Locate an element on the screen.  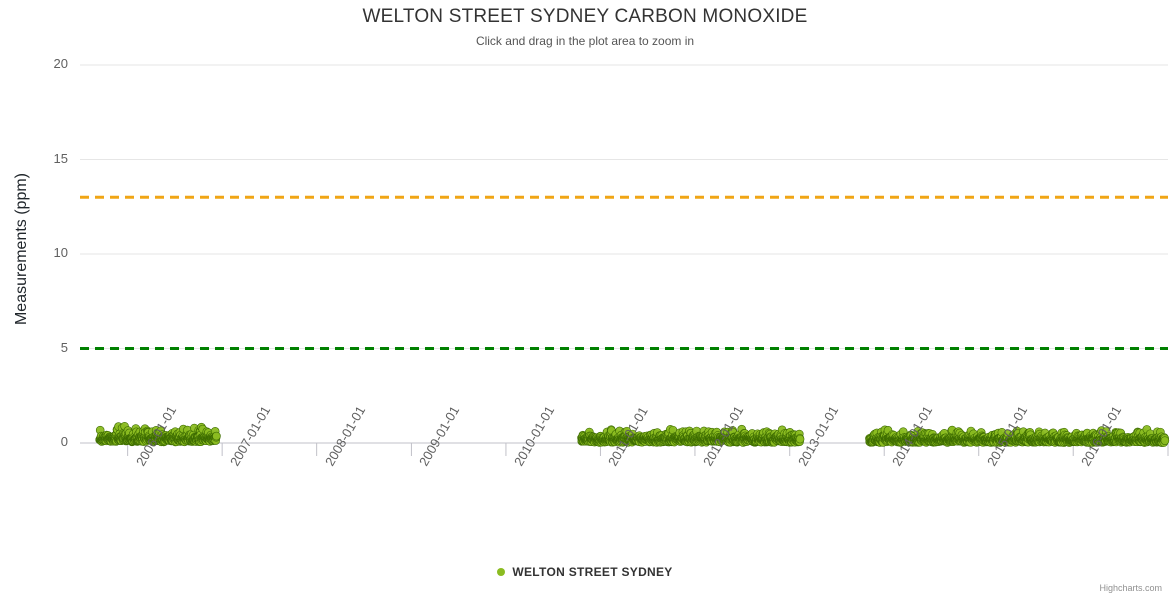
series-welton-street-sydney is located at coordinates (632, 434).